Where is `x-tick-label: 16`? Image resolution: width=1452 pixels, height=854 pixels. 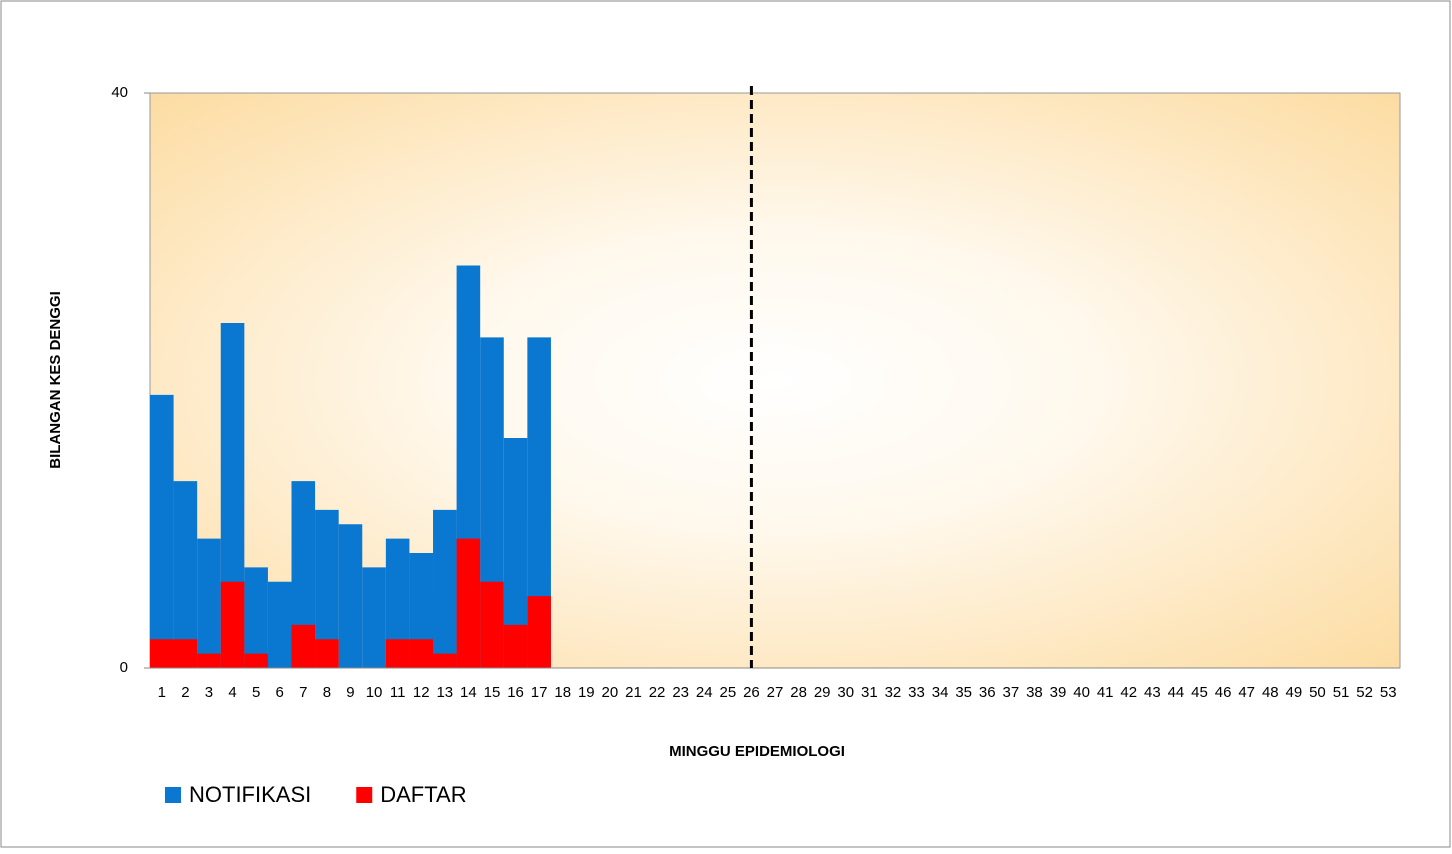
x-tick-label: 16 is located at coordinates (515, 692).